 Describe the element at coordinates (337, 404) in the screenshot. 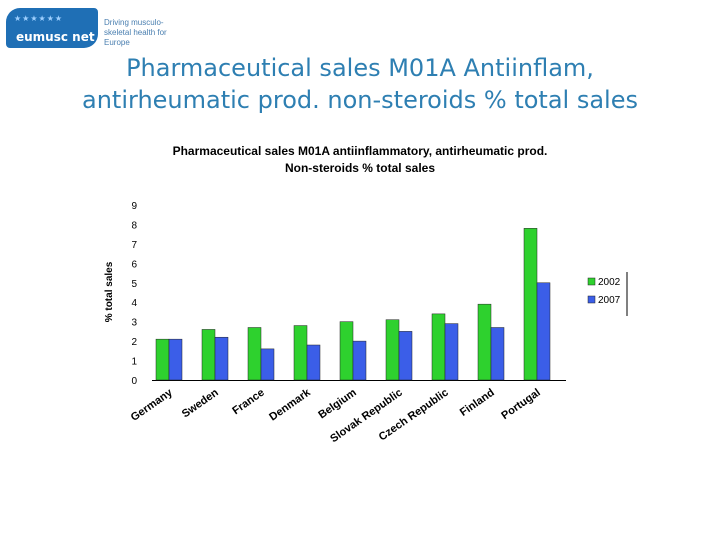

I see `x-tick-label: Belgium` at that location.